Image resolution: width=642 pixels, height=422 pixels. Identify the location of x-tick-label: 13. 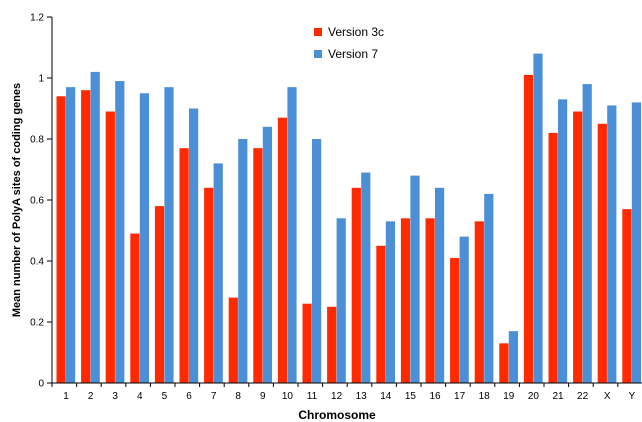
(362, 396).